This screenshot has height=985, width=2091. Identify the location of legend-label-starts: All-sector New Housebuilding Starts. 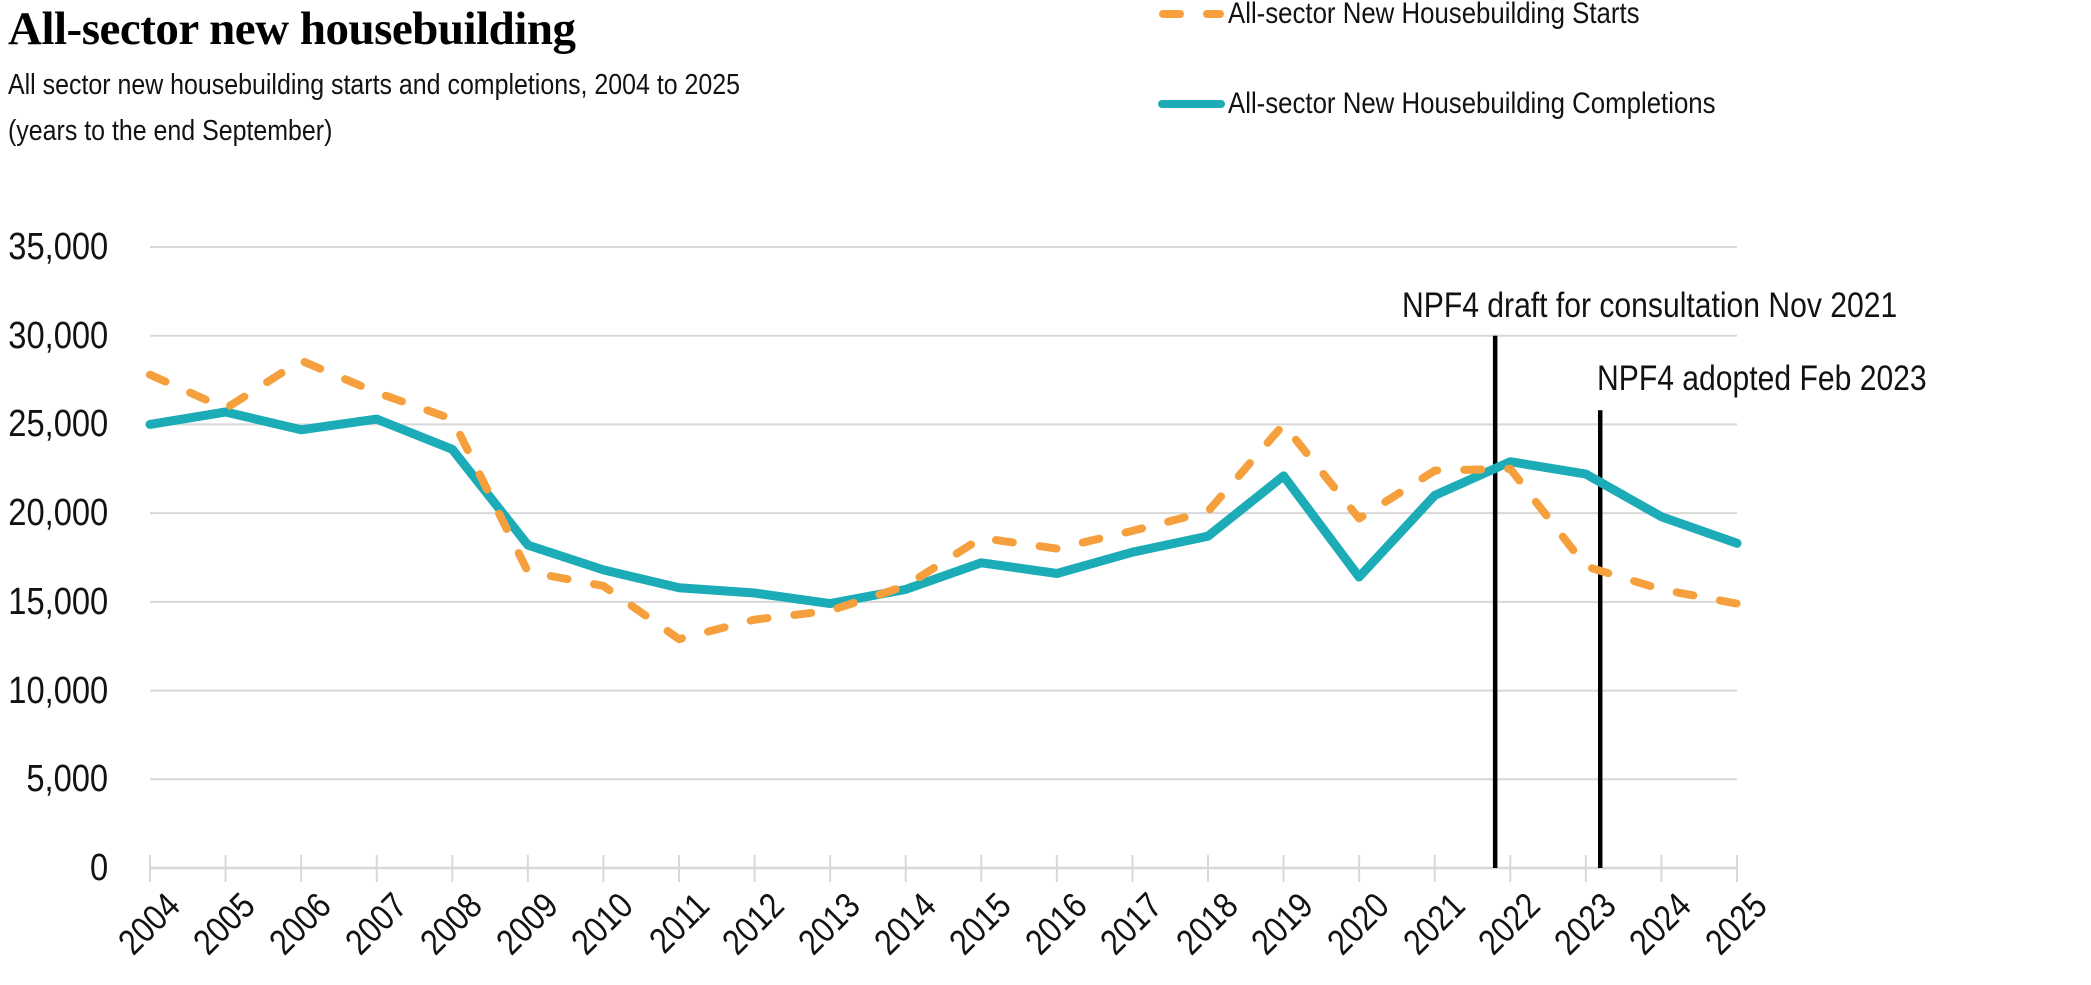
(1434, 15).